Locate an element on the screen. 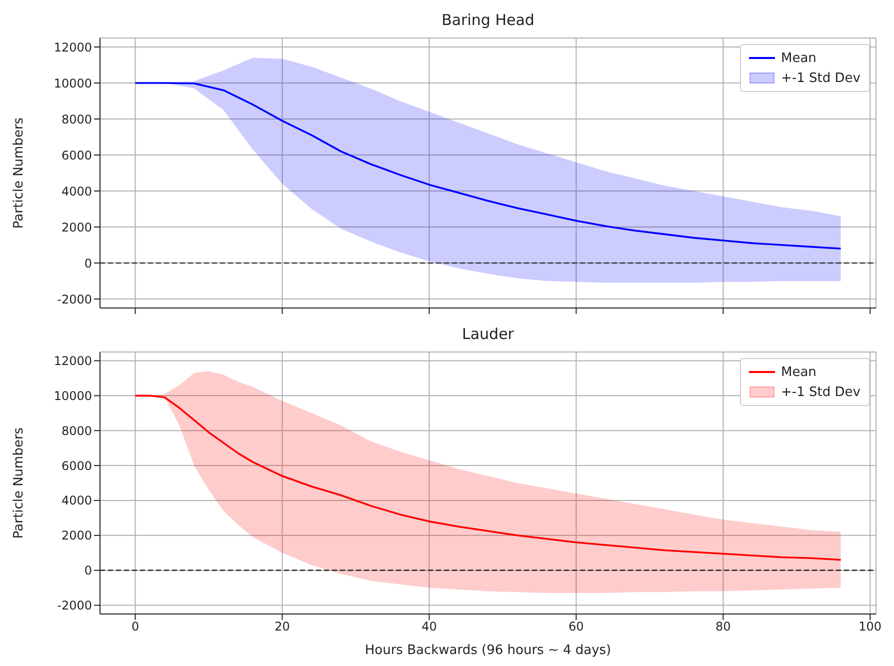 The width and height of the screenshot is (894, 666). chart-title: Lauder is located at coordinates (488, 334).